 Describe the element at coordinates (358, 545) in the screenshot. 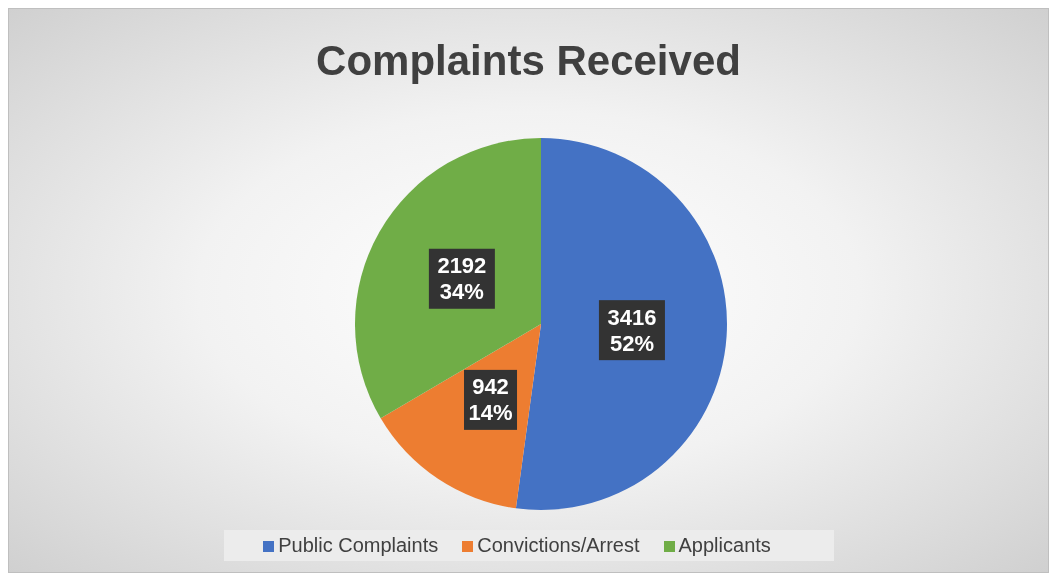

I see `legend-label: Public Complaints` at that location.